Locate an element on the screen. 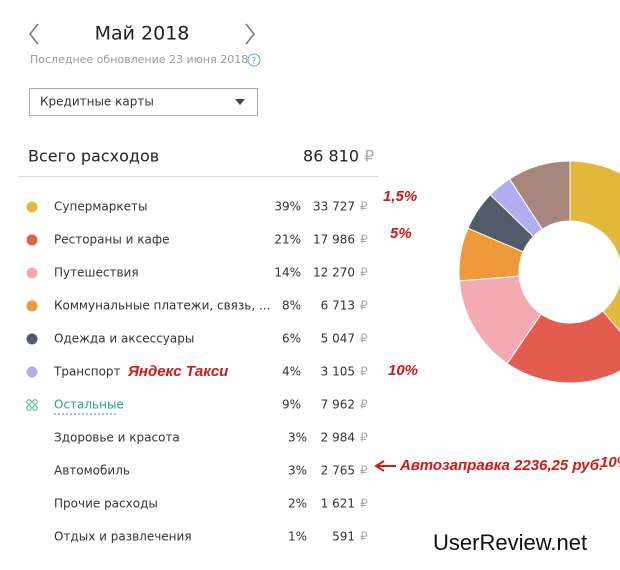  help-icon is located at coordinates (254, 60).